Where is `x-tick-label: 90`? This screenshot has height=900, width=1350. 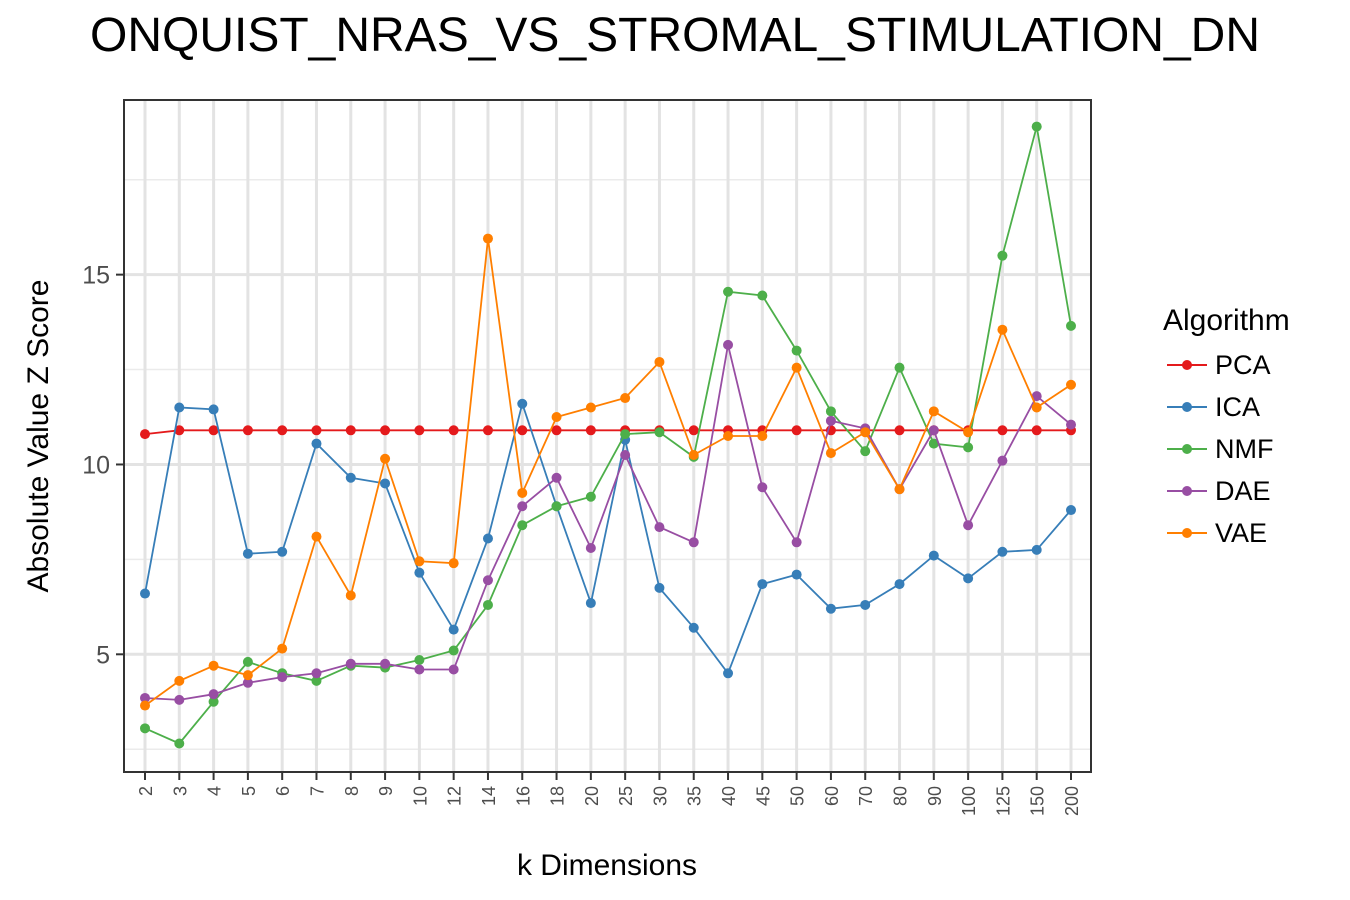
x-tick-label: 90 is located at coordinates (935, 796).